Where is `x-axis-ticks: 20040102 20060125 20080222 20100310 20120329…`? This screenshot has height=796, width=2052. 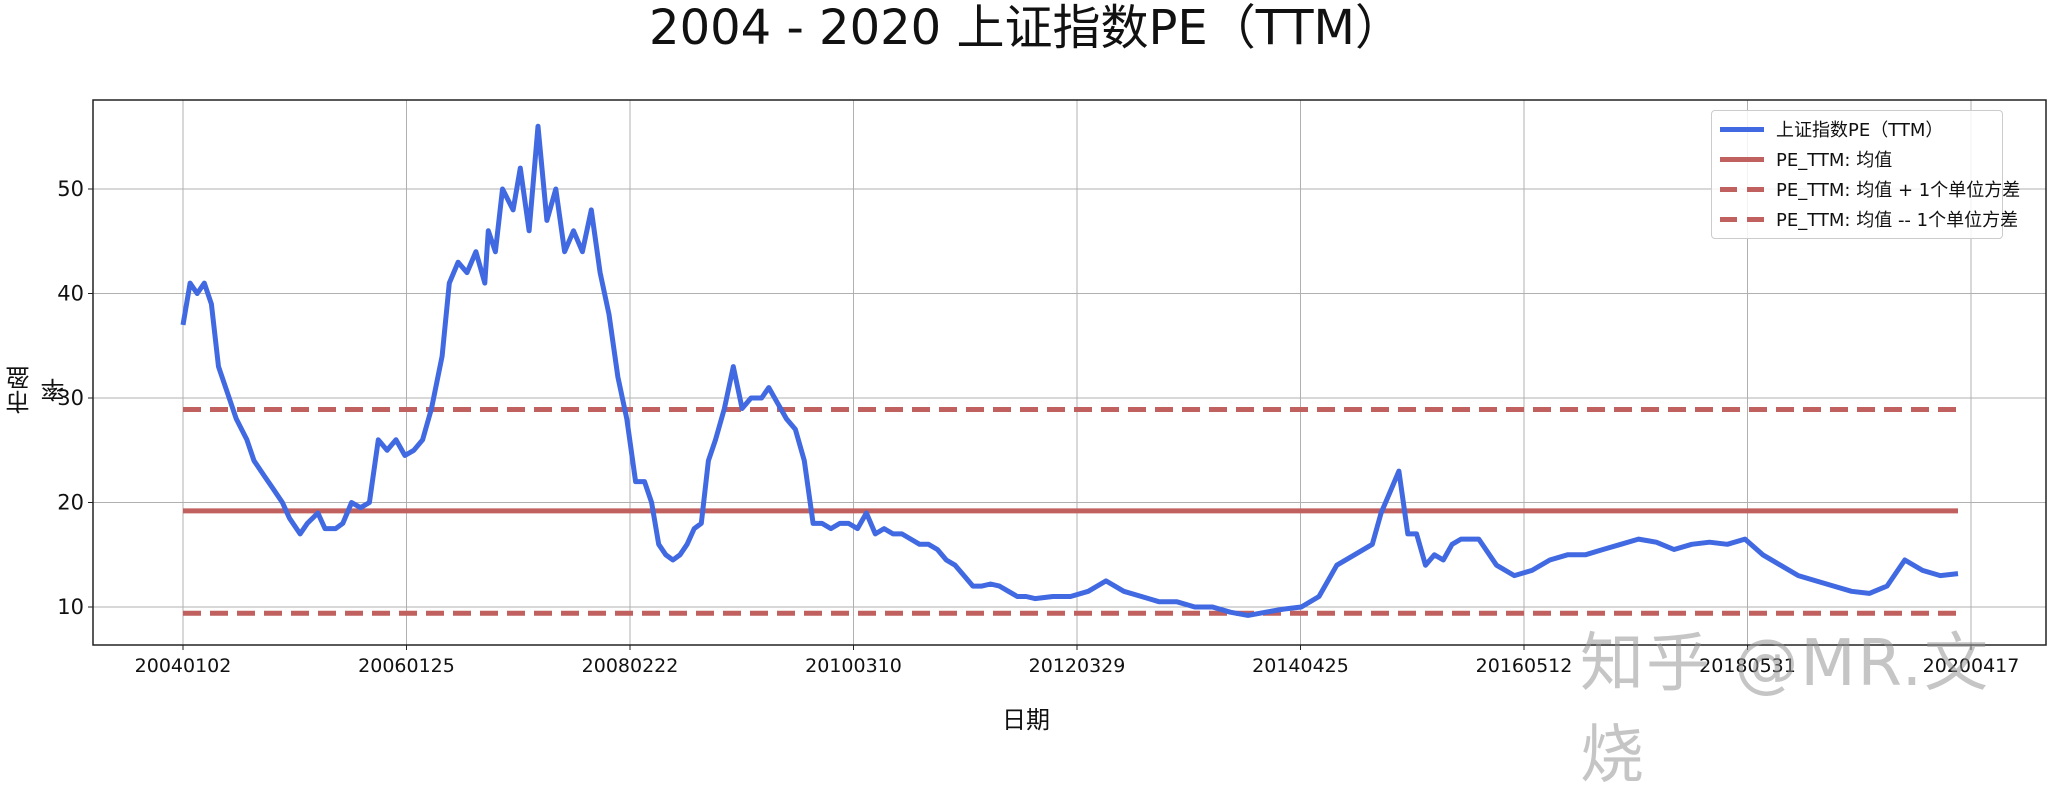 x-axis-ticks: 20040102 20060125 20080222 20100310 20120329… is located at coordinates (1077, 661).